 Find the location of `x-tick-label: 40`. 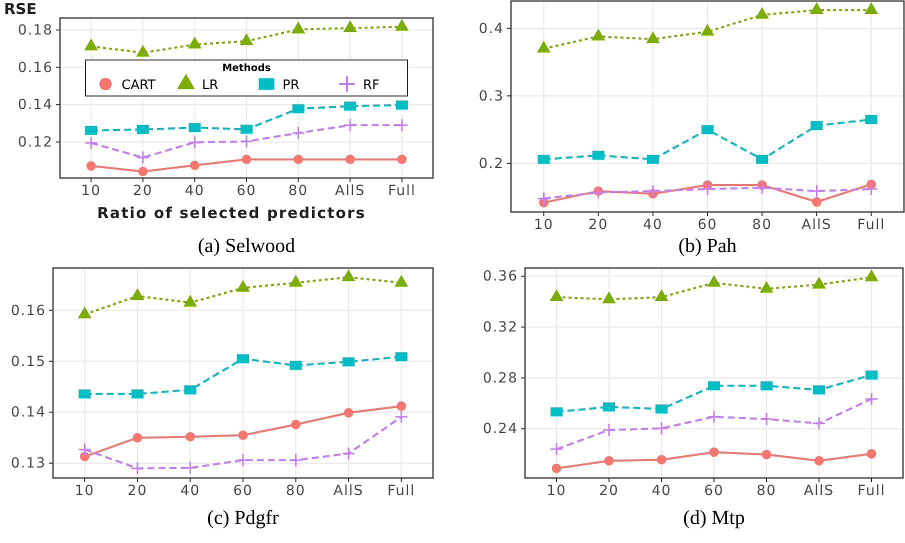

x-tick-label: 40 is located at coordinates (653, 224).